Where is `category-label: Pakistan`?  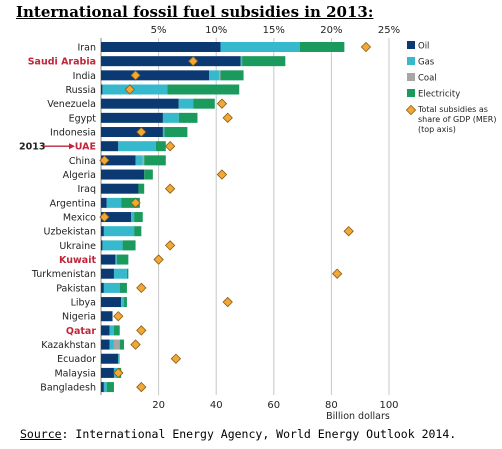
category-label: Pakistan is located at coordinates (76, 288).